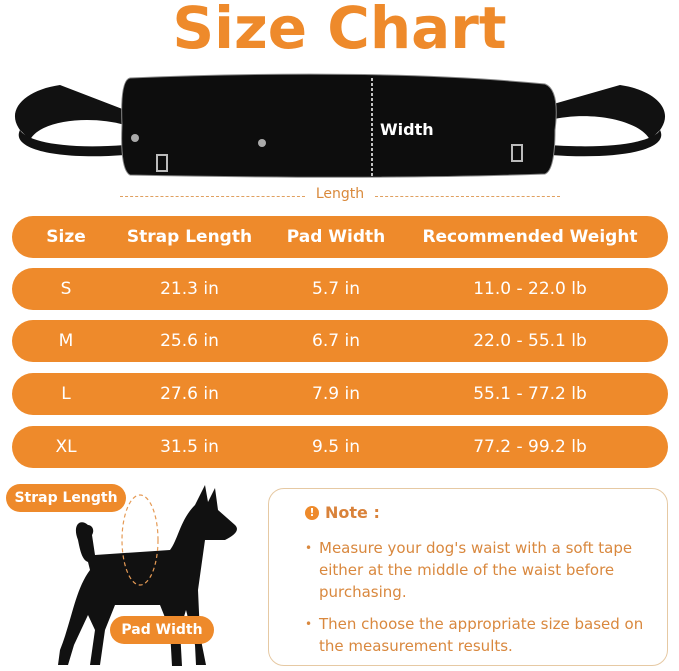 The image size is (679, 671). Describe the element at coordinates (66, 289) in the screenshot. I see `cell-size: S` at that location.